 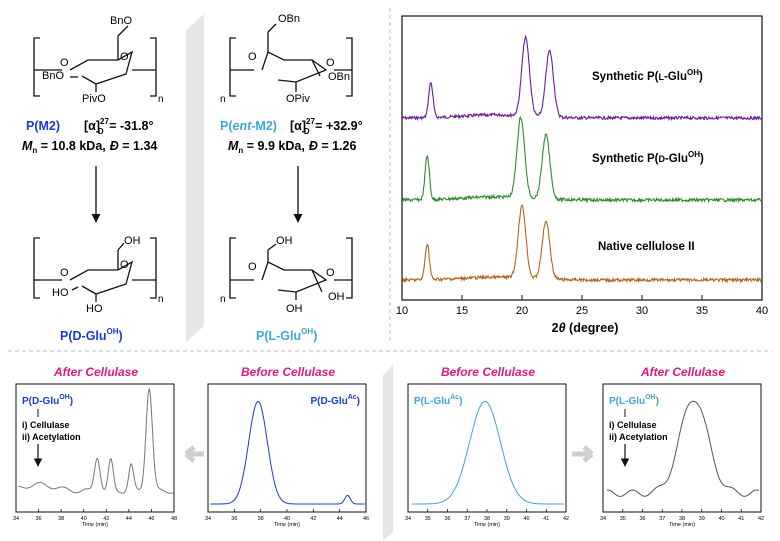 I want to click on product-left-name: P(D-GluOH), so click(x=91, y=335).